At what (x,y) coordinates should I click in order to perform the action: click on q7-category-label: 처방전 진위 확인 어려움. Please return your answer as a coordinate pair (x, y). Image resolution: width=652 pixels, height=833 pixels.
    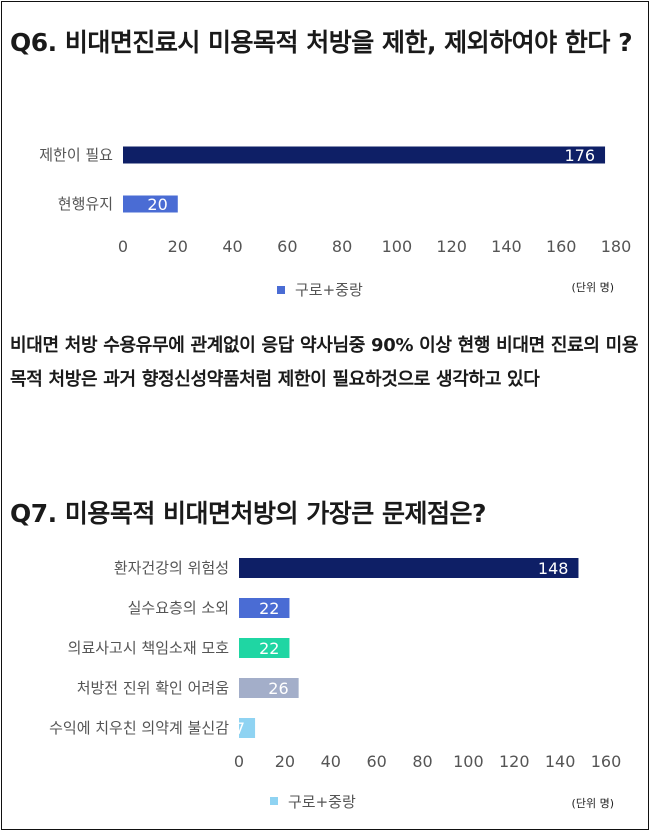
    Looking at the image, I should click on (153, 688).